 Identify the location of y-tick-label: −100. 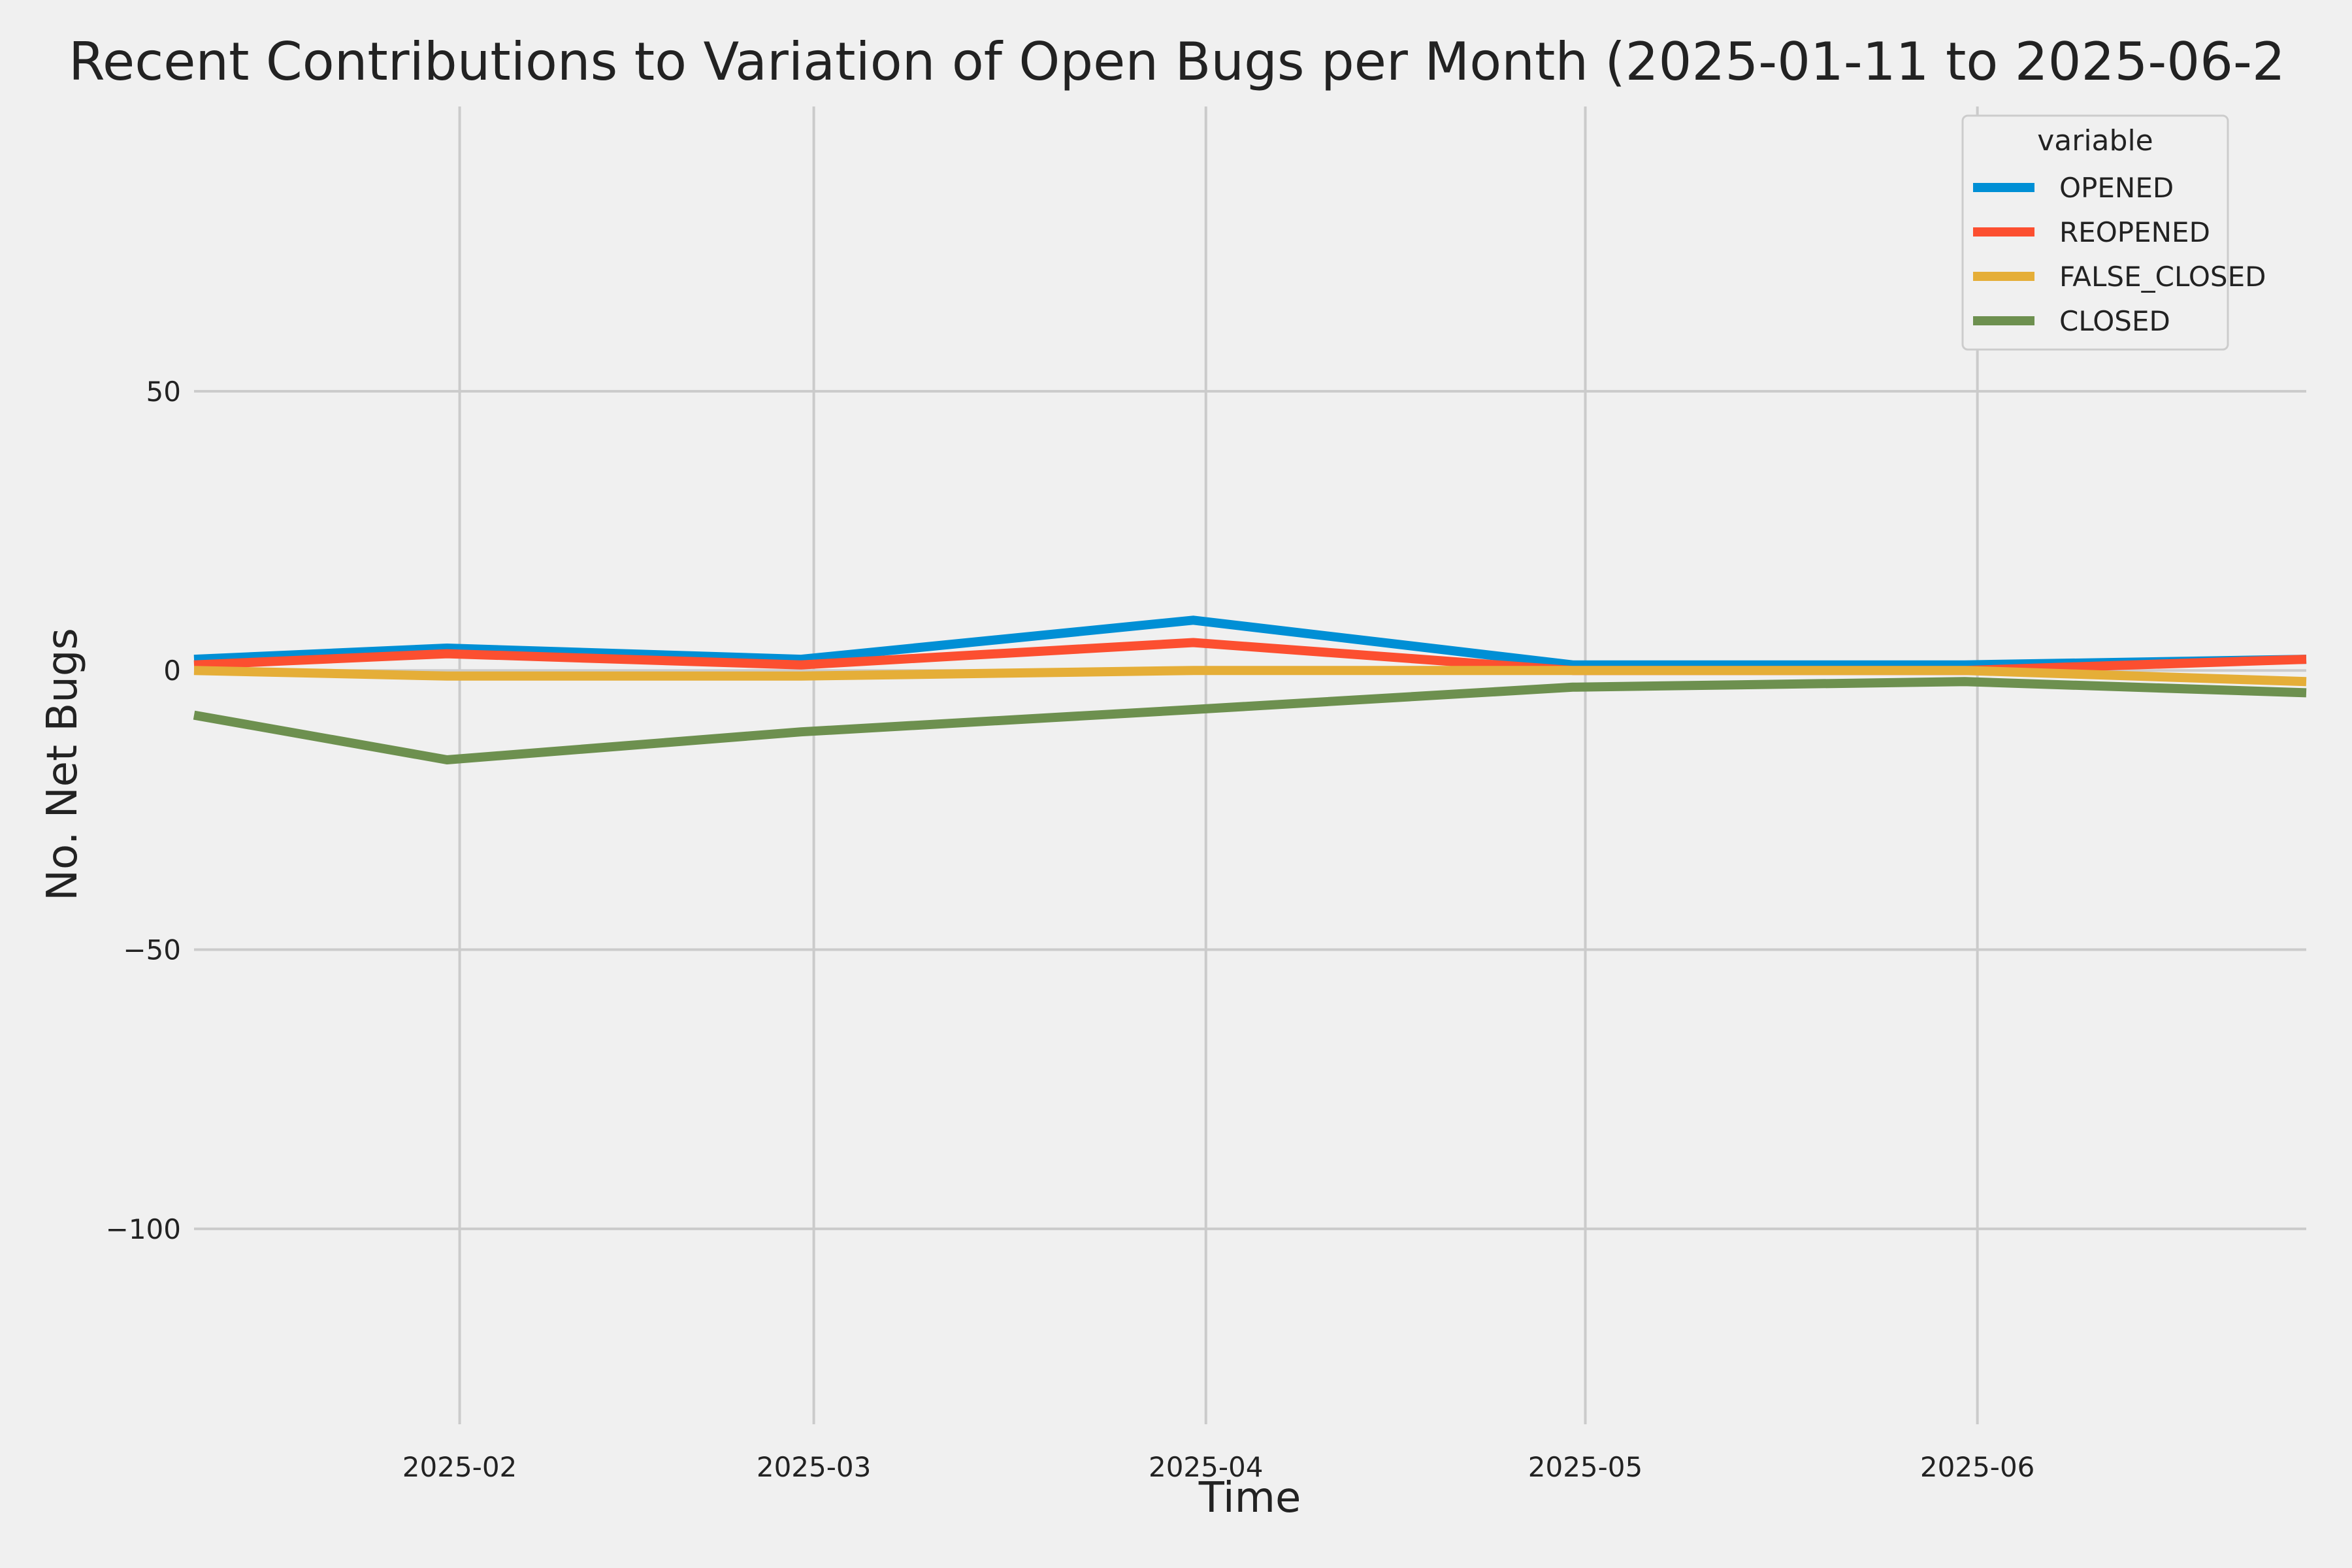
(143, 1229).